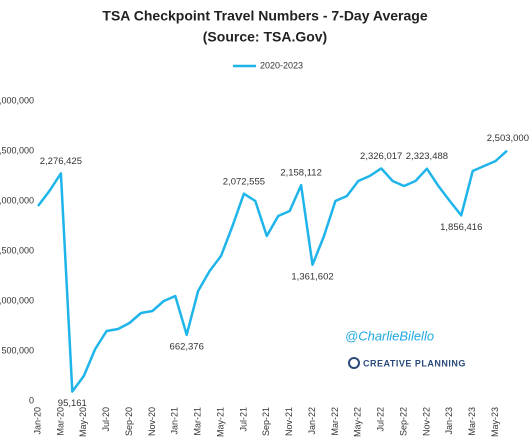  I want to click on y-tick-label: 0, so click(31, 400).